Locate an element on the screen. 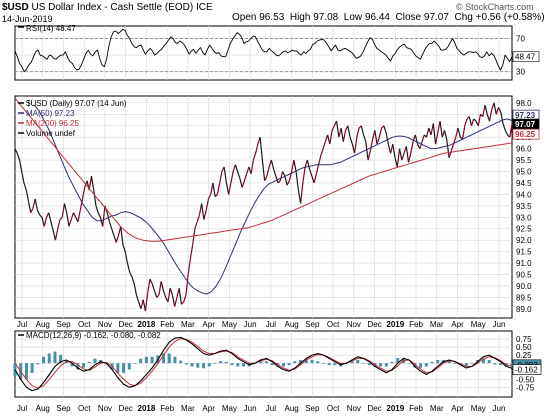  exchange: ICE is located at coordinates (204, 7).